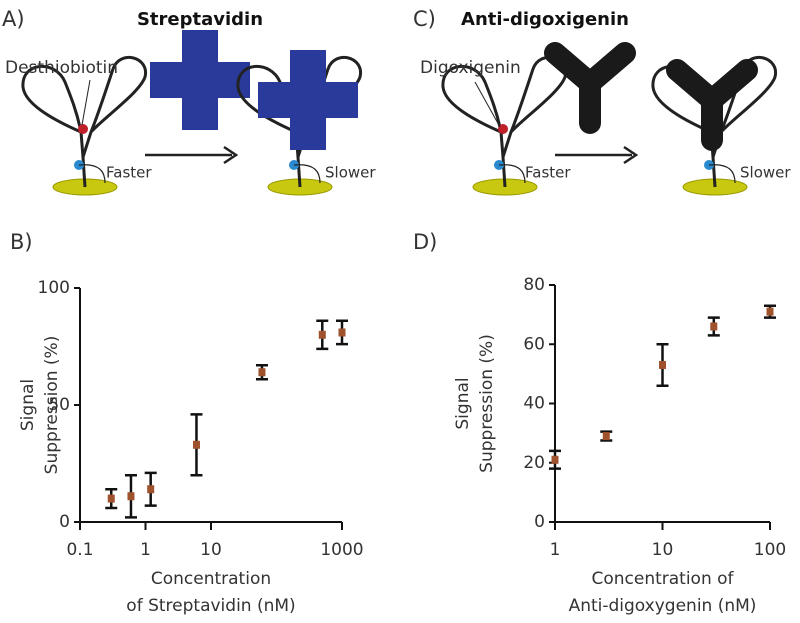 The image size is (800, 623). What do you see at coordinates (79, 550) in the screenshot?
I see `x-tick-label: 0.1` at bounding box center [79, 550].